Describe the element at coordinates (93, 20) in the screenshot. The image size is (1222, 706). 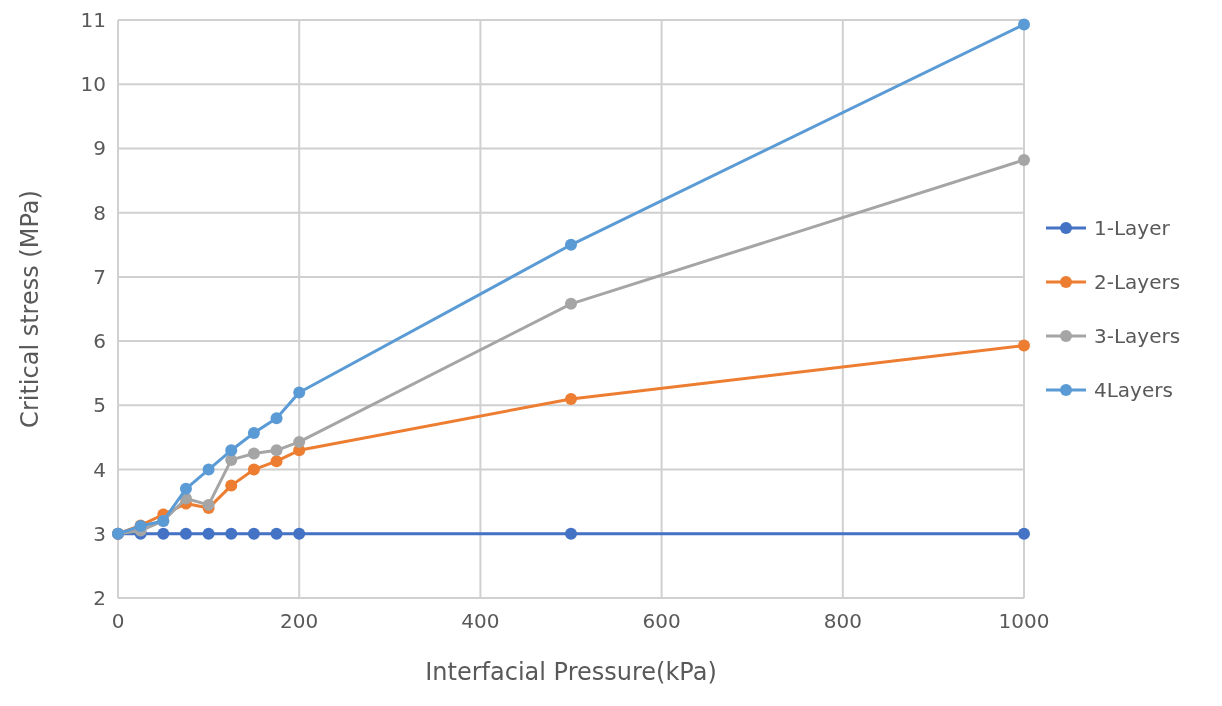
I see `y-tick-label: 11` at that location.